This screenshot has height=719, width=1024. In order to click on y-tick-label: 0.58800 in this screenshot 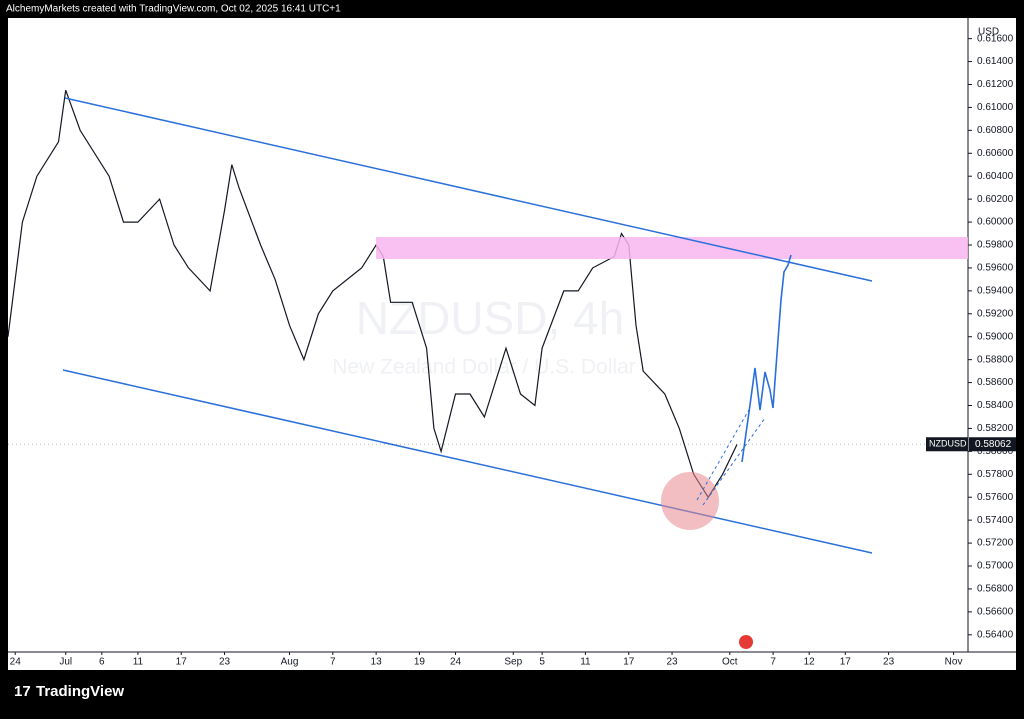, I will do `click(995, 359)`.